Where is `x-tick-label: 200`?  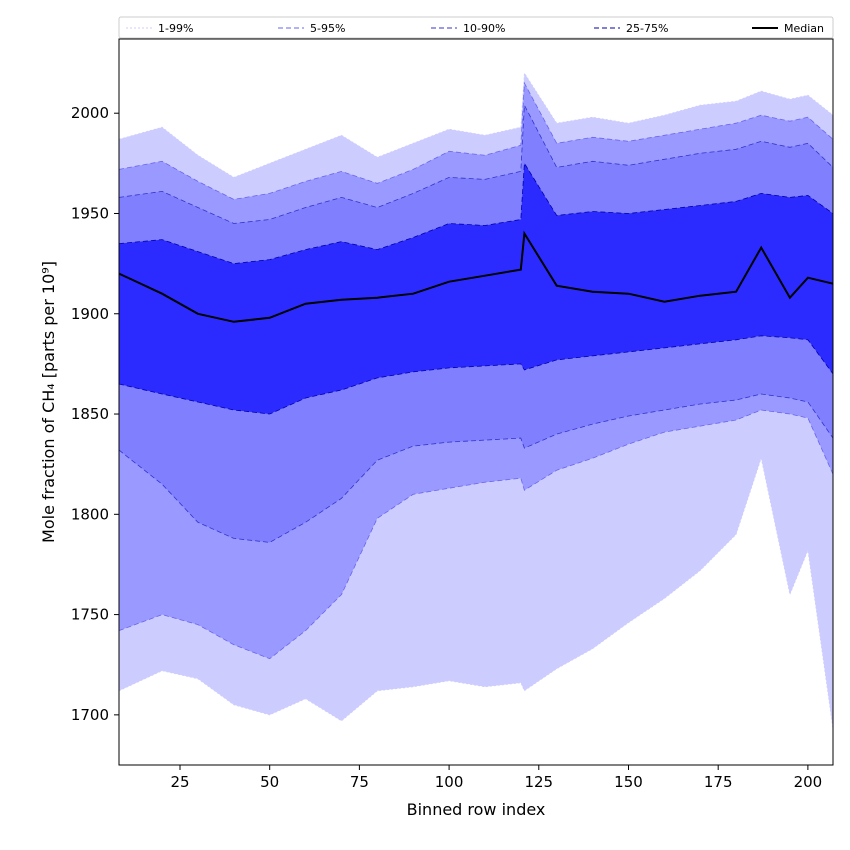
x-tick-label: 200 is located at coordinates (808, 782).